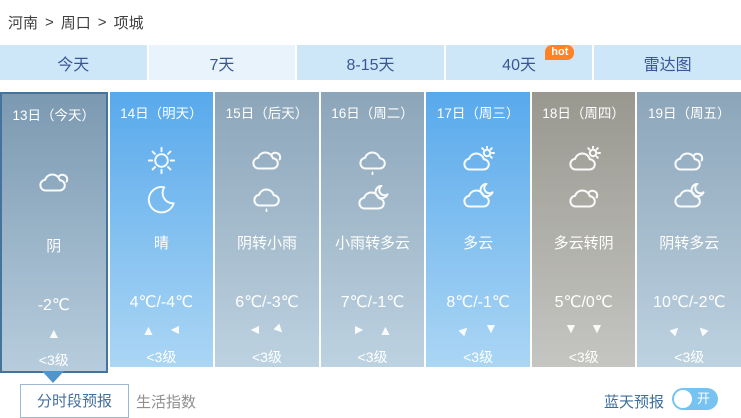  Describe the element at coordinates (372, 113) in the screenshot. I see `day-date-label: 16日（周二）` at that location.